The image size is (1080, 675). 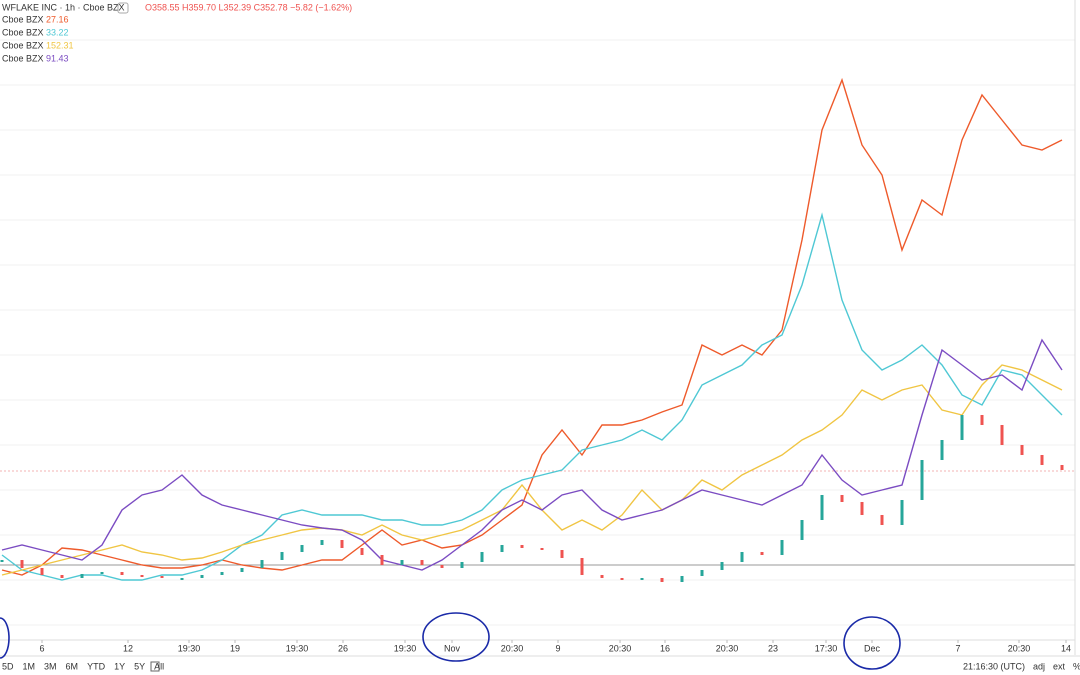 What do you see at coordinates (826, 648) in the screenshot?
I see `x-tick-label: 17:30` at bounding box center [826, 648].